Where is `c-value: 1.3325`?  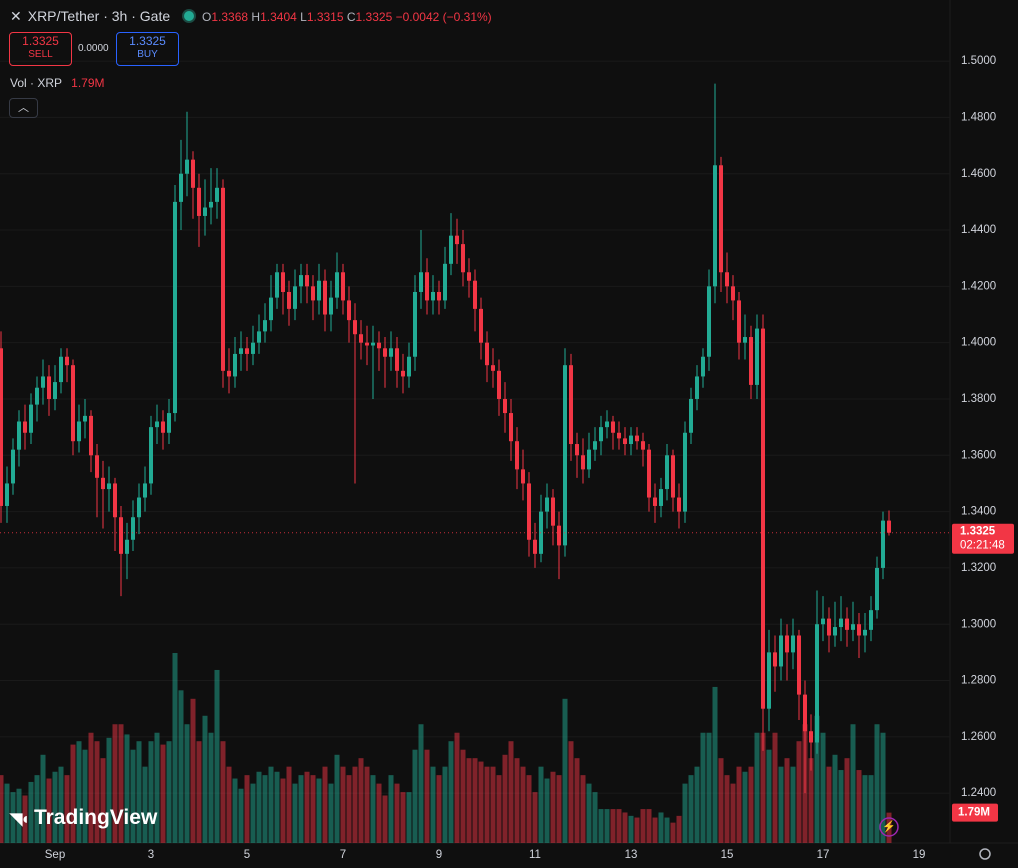 c-value: 1.3325 is located at coordinates (374, 17).